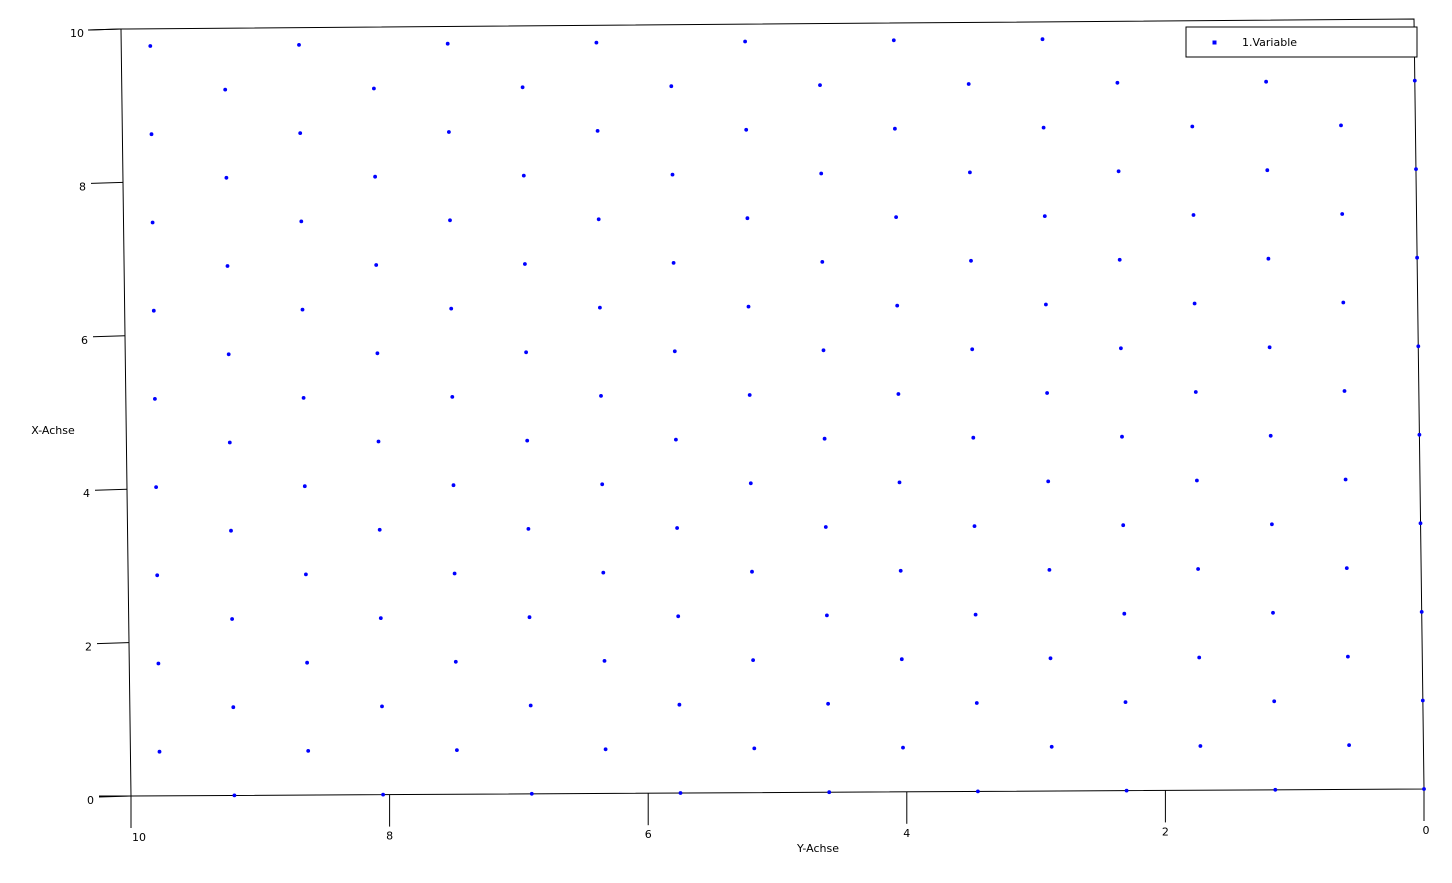 The height and width of the screenshot is (883, 1452). I want to click on x-axis-title: Y-Achse, so click(817, 848).